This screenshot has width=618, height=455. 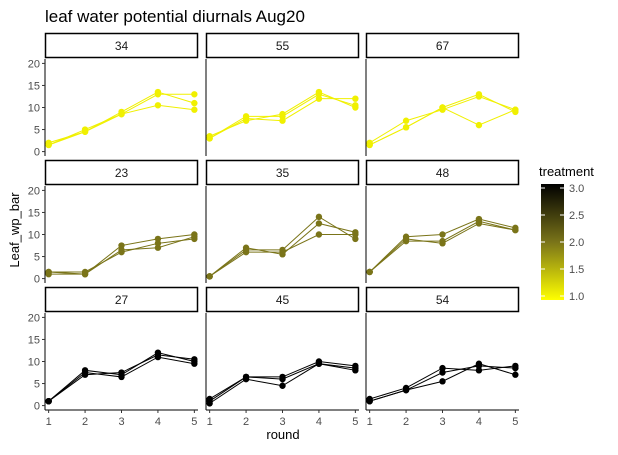 I want to click on facet-panel-48: 48, so click(x=442, y=221).